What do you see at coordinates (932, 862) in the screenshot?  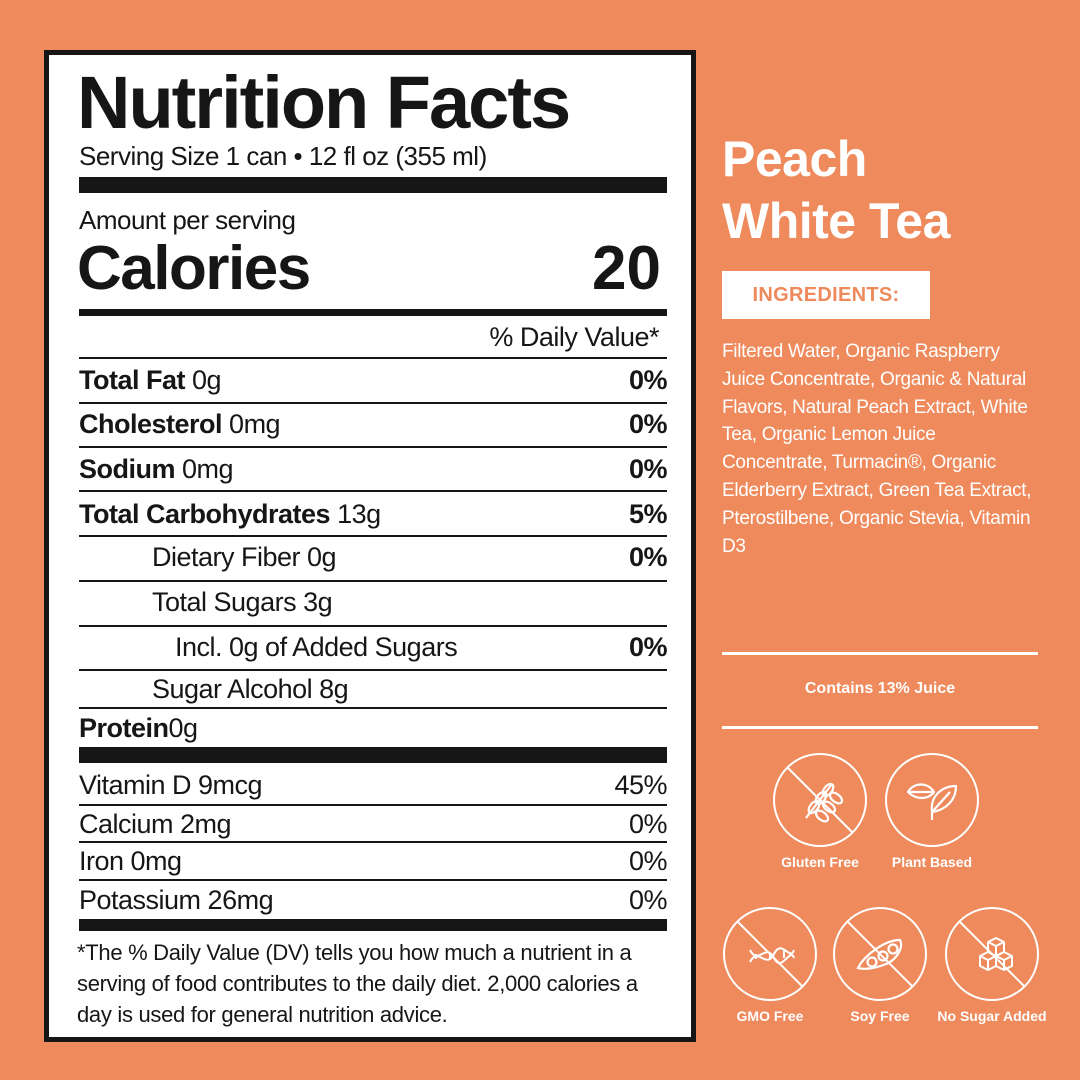 I see `badge-label: Plant Based` at bounding box center [932, 862].